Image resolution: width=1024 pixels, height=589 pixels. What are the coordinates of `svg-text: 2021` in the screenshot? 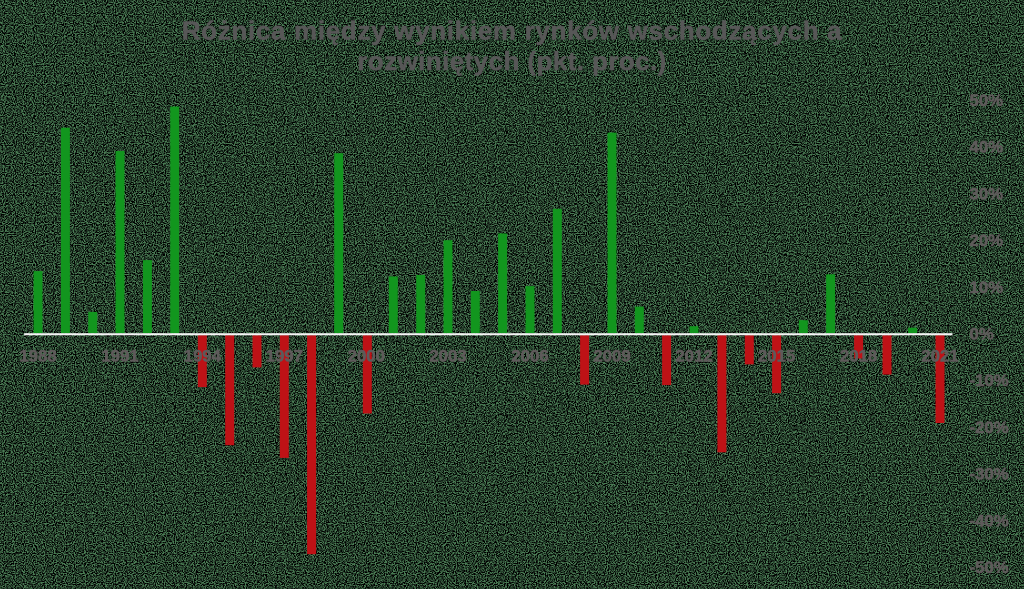 It's located at (939, 356).